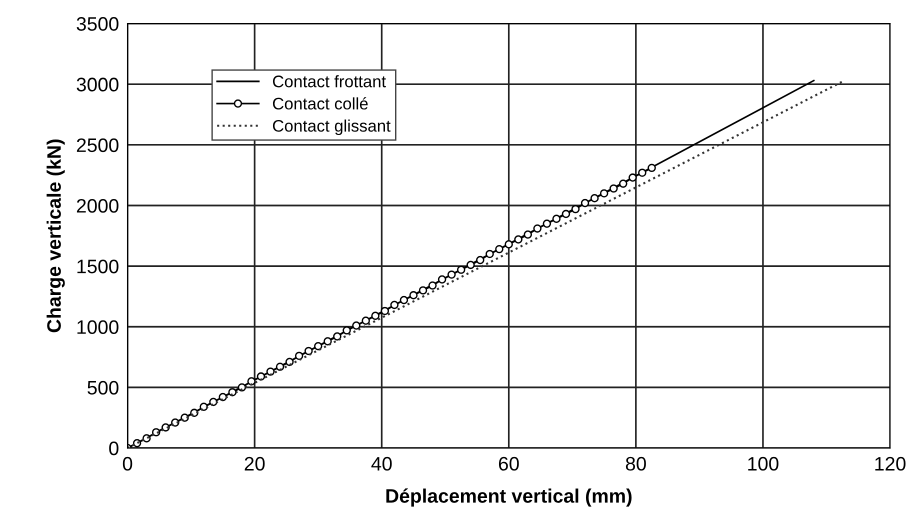 This screenshot has width=911, height=524. What do you see at coordinates (320, 103) in the screenshot?
I see `legend-label: Contact collé` at bounding box center [320, 103].